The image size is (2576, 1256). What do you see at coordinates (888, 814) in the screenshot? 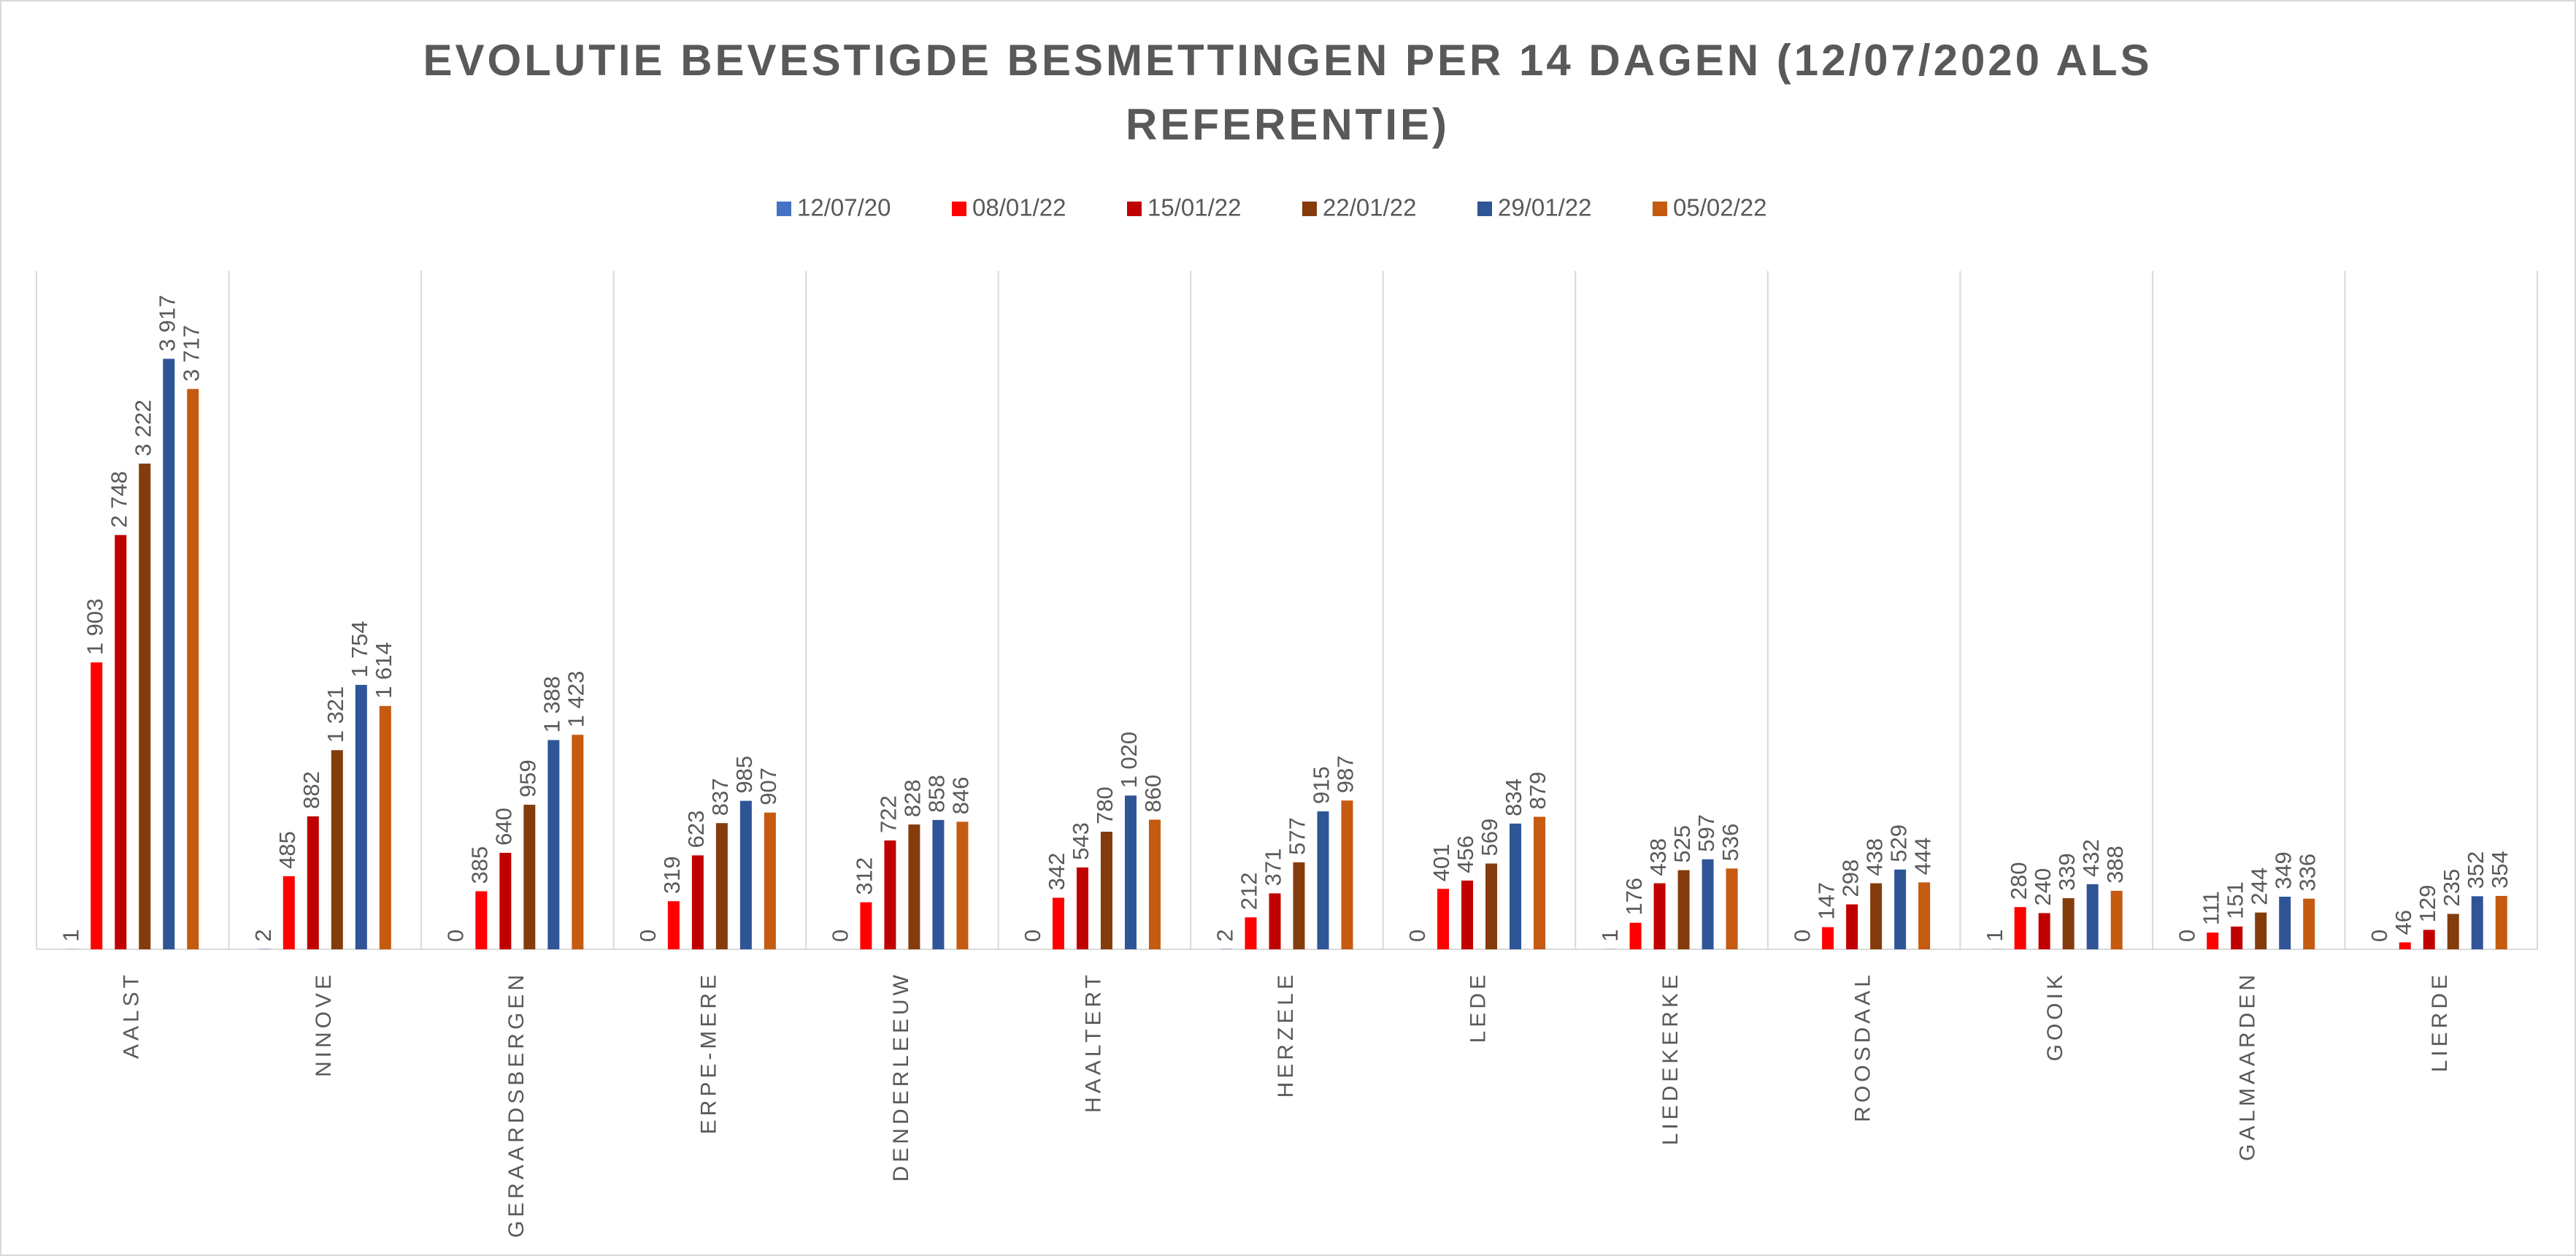
I see `data-label: 722` at bounding box center [888, 814].